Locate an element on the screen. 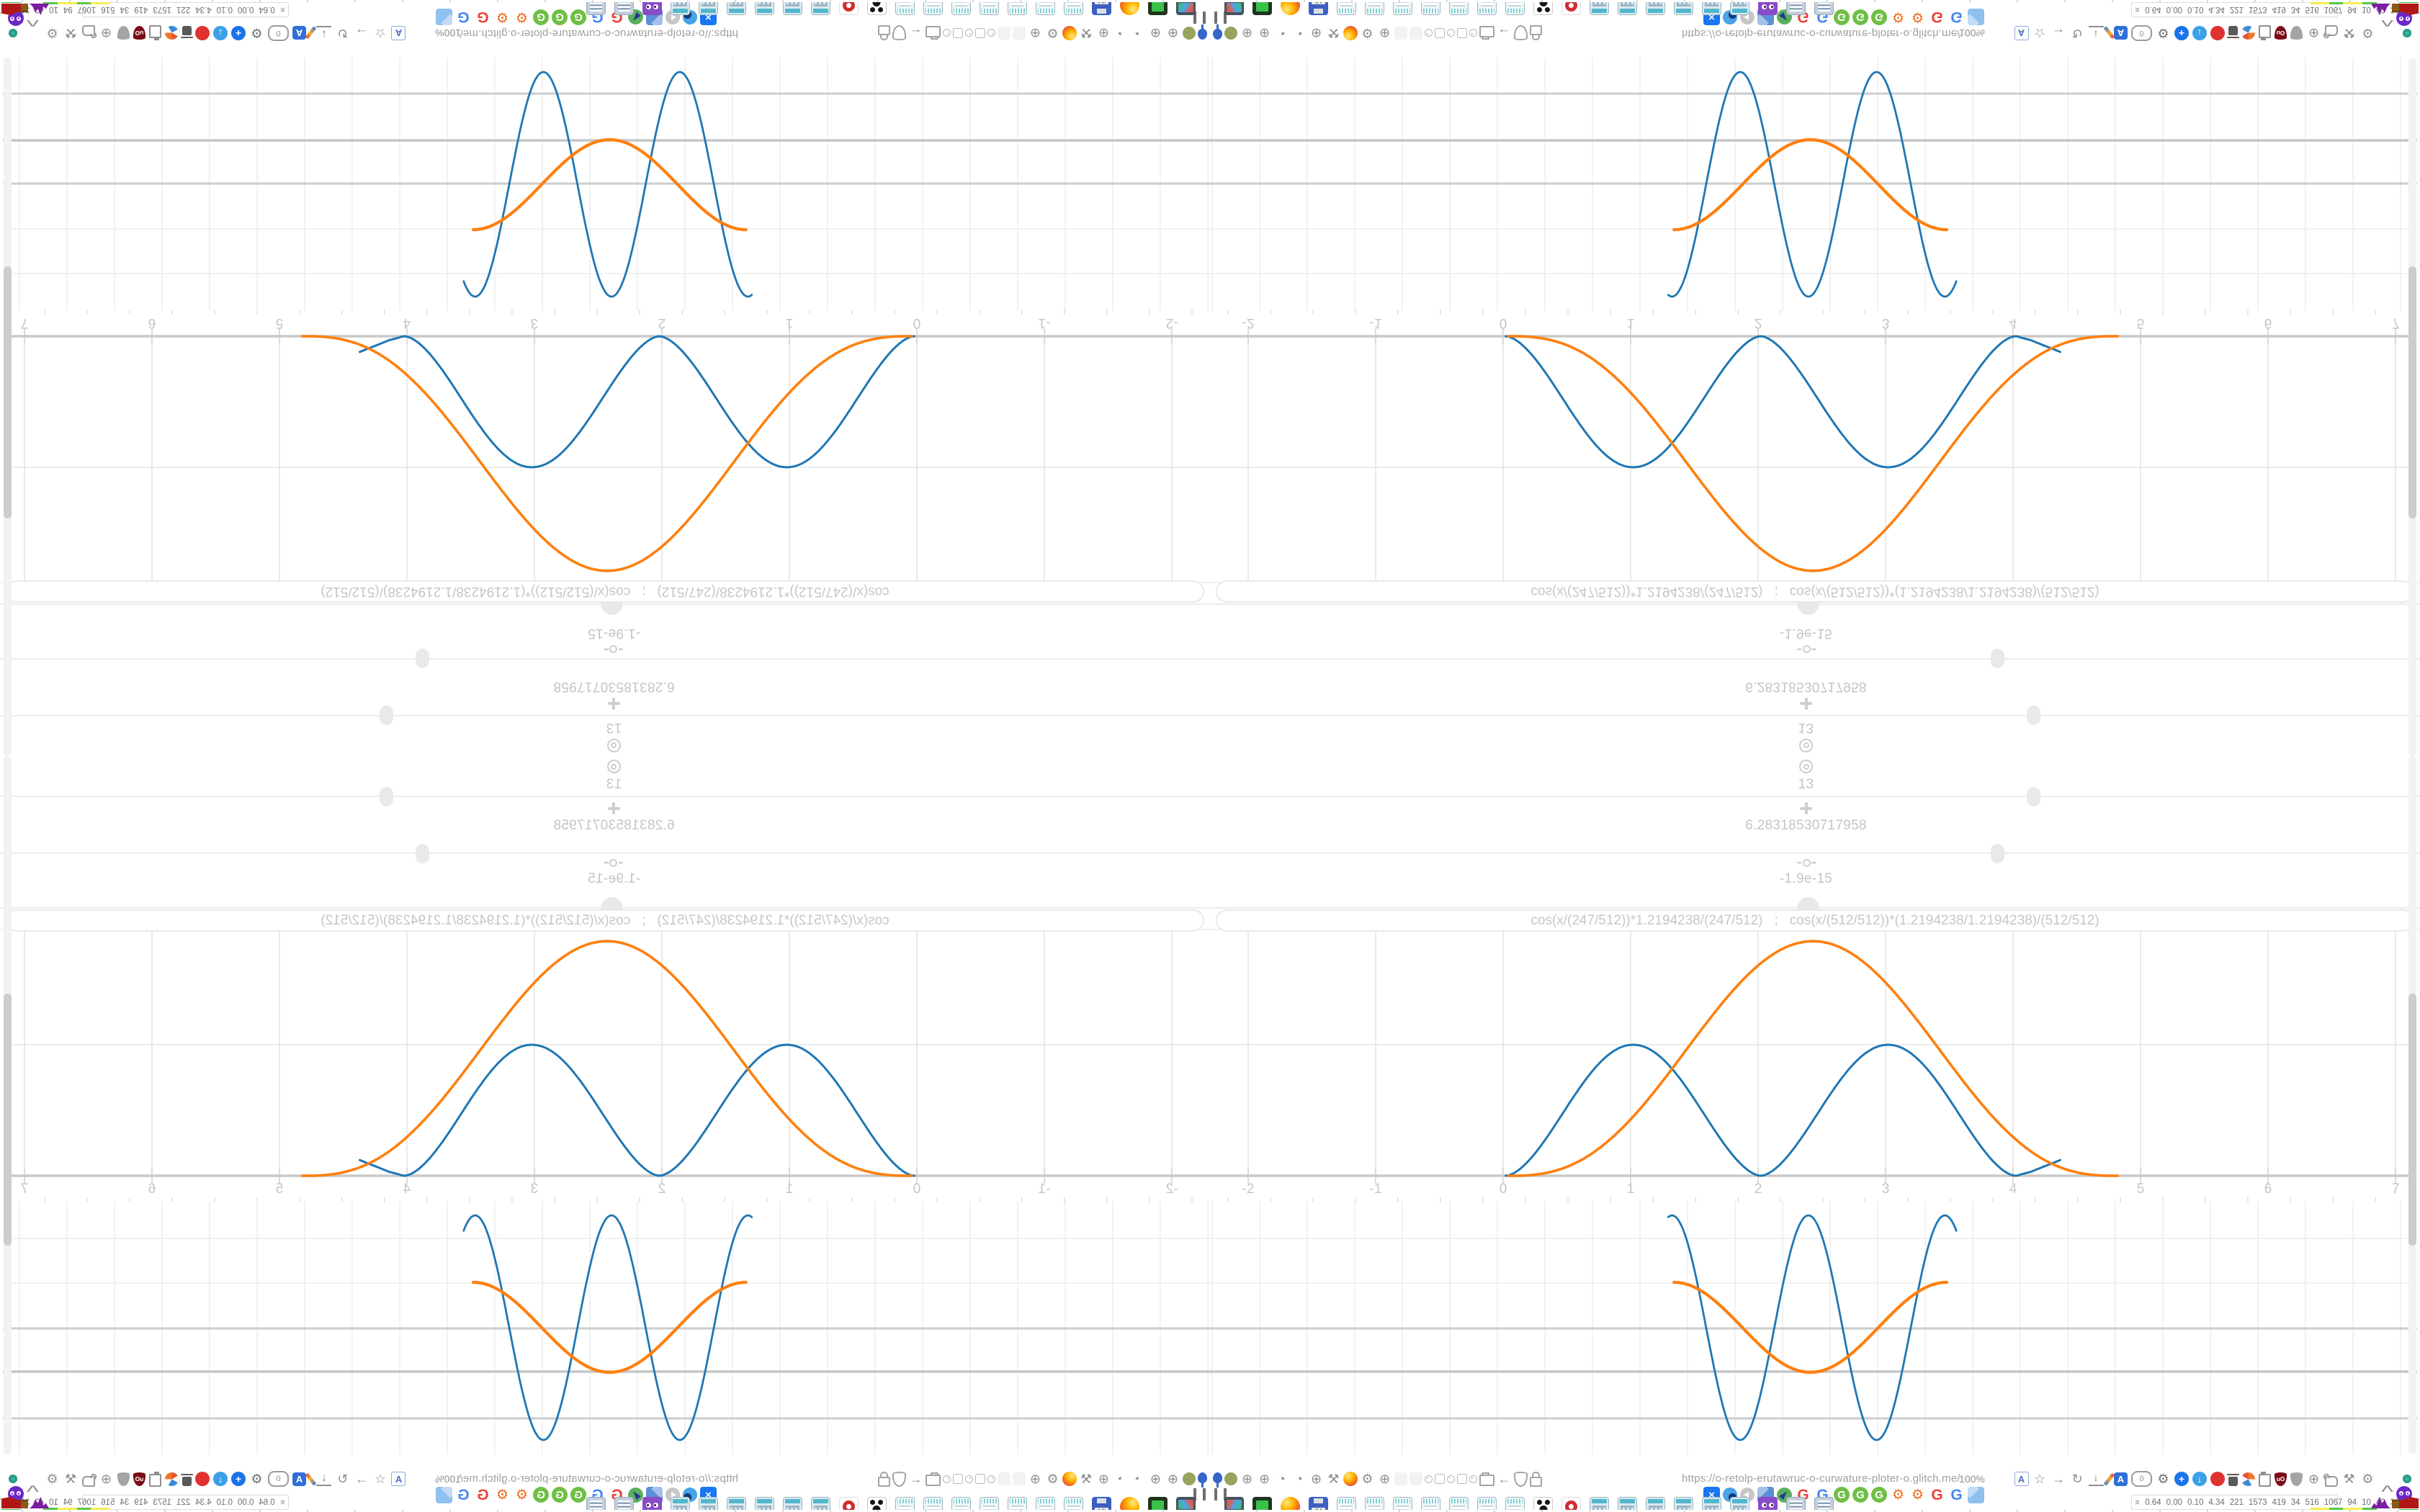  tab-favicon-book is located at coordinates (1262, 1504).